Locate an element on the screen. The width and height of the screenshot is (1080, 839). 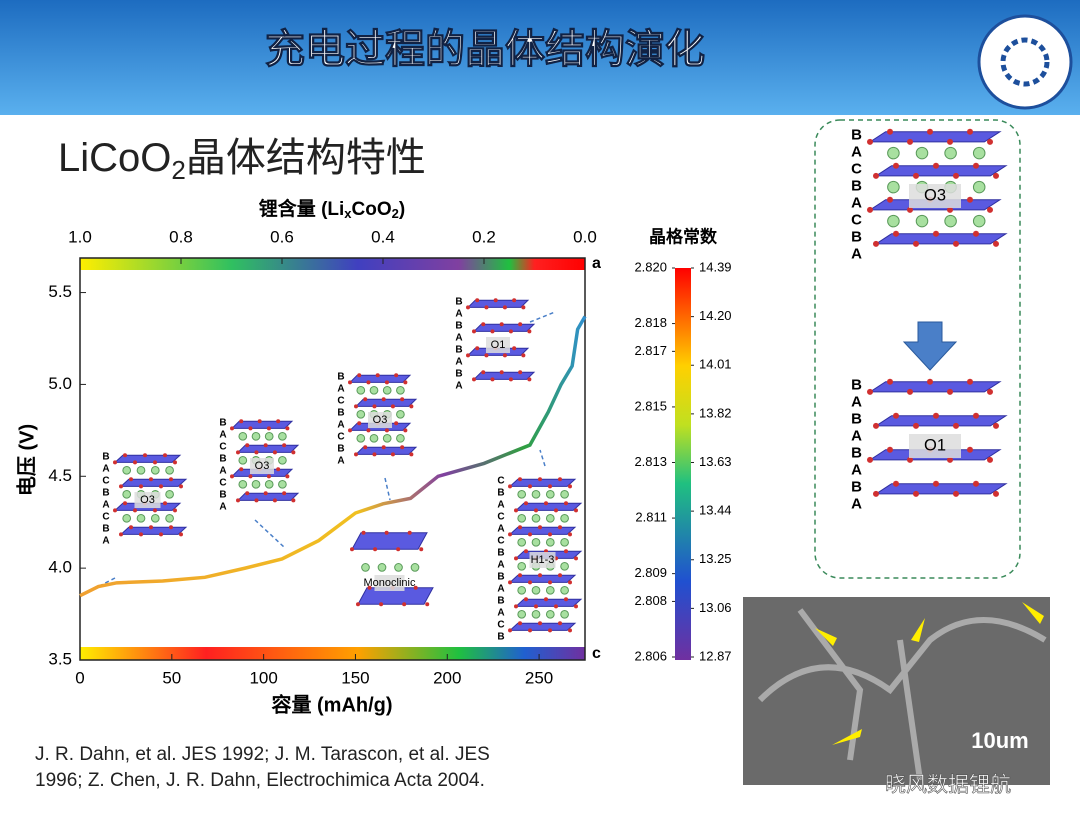
colorbar-tick-label: 14.01 is located at coordinates (715, 364).